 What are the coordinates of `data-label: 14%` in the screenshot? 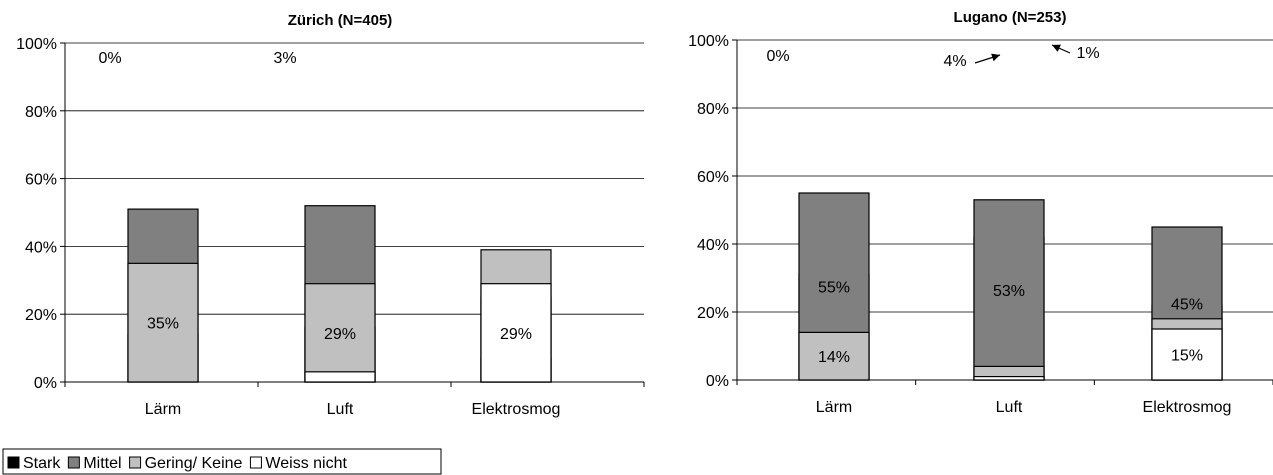 It's located at (834, 357).